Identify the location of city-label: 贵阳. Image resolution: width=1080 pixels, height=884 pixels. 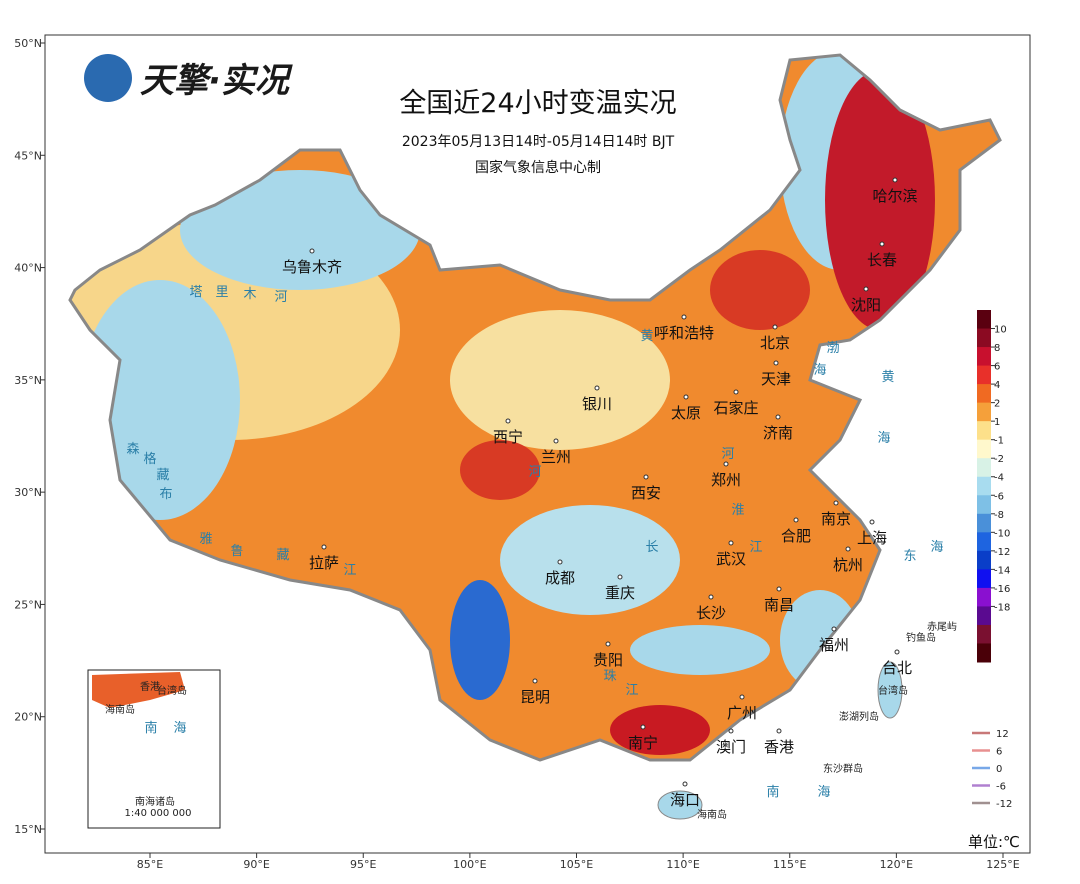
(608, 660).